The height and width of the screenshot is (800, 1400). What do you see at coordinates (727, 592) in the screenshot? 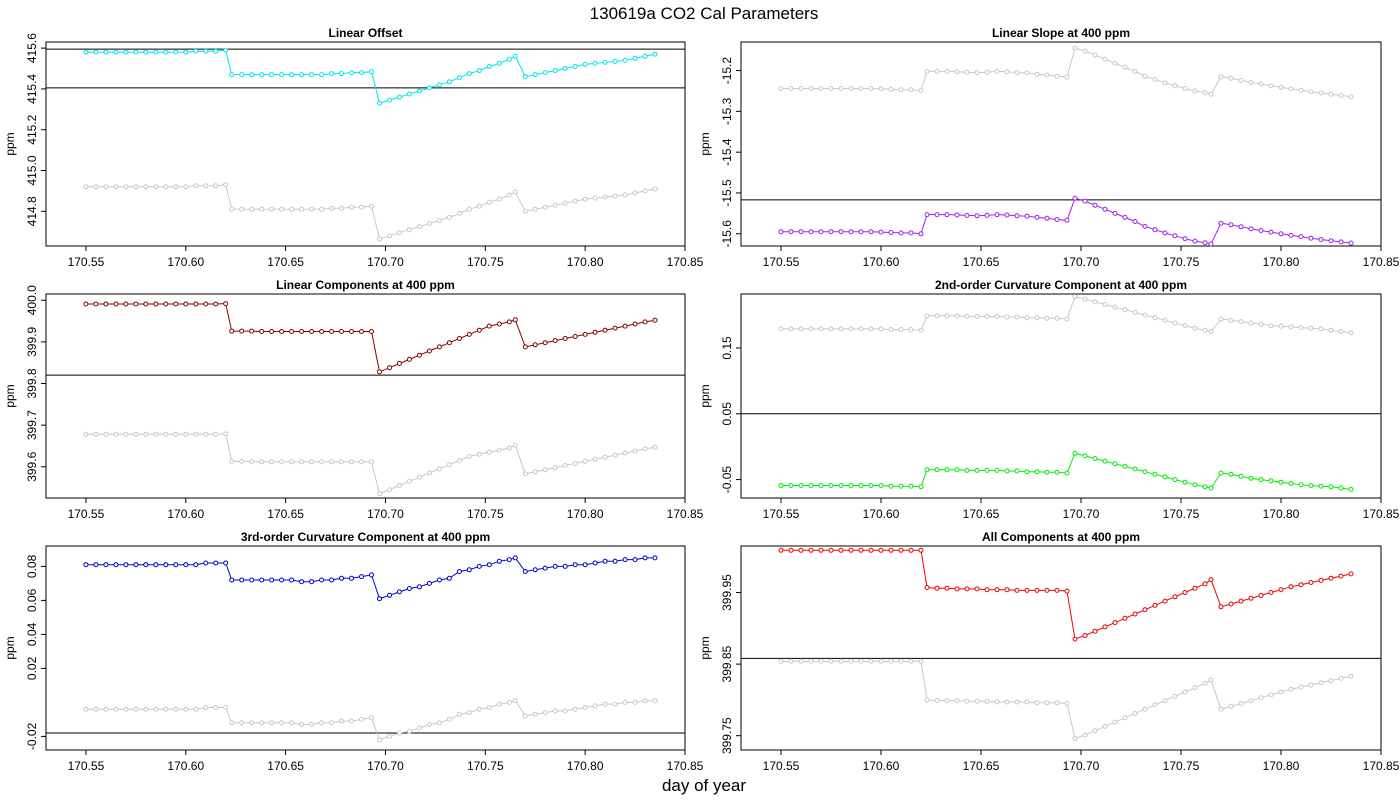
I see `y-tick-label: 399.95` at bounding box center [727, 592].